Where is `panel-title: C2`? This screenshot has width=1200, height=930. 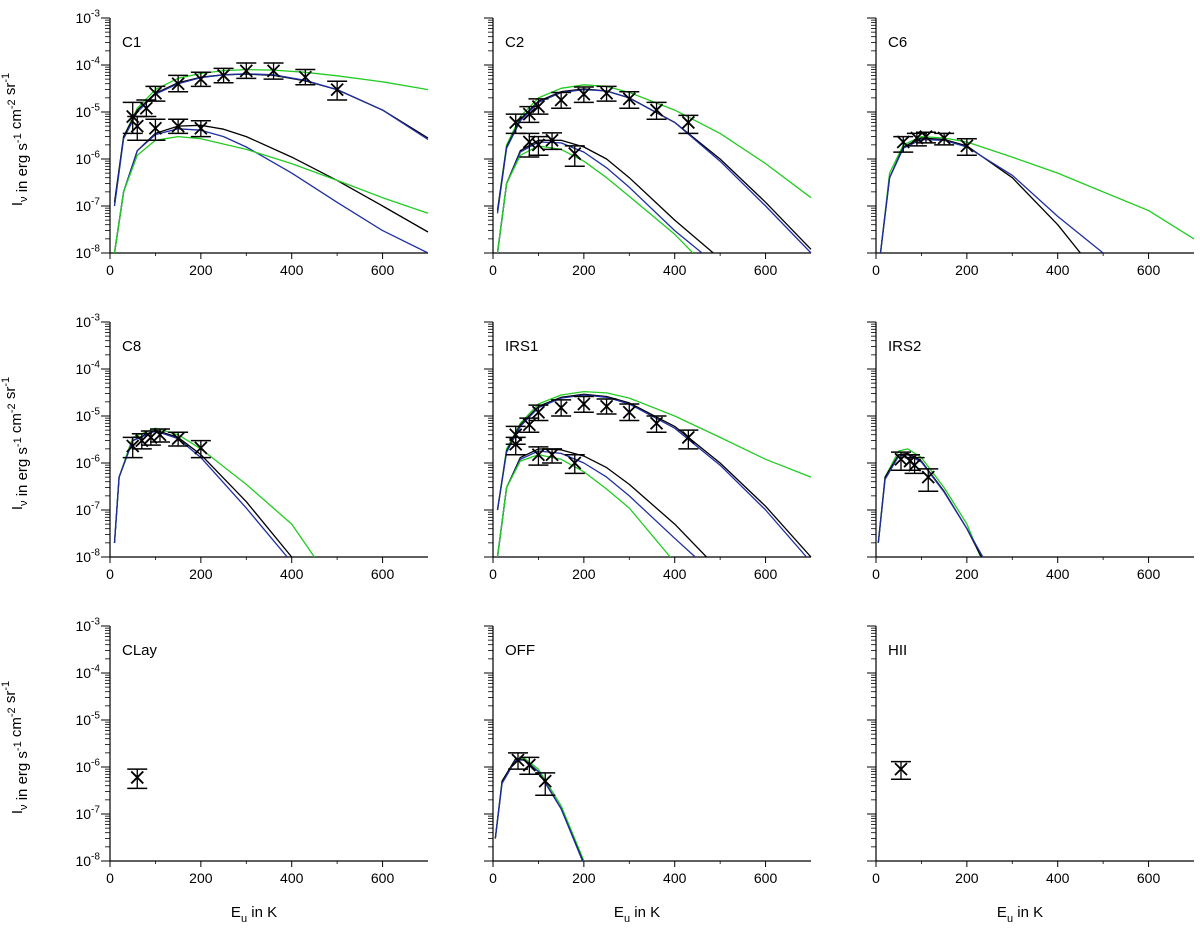
panel-title: C2 is located at coordinates (514, 42).